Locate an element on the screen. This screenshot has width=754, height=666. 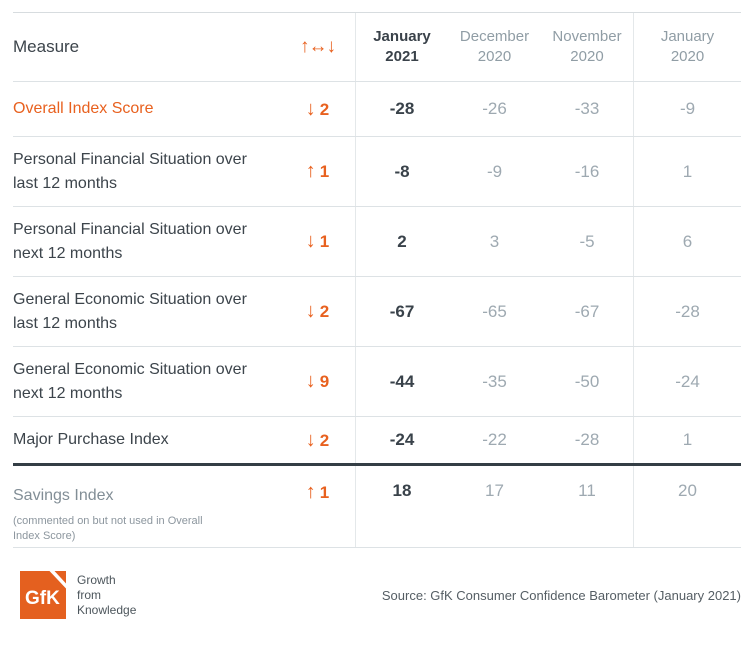
value-dec-2020: 17 is located at coordinates (494, 490).